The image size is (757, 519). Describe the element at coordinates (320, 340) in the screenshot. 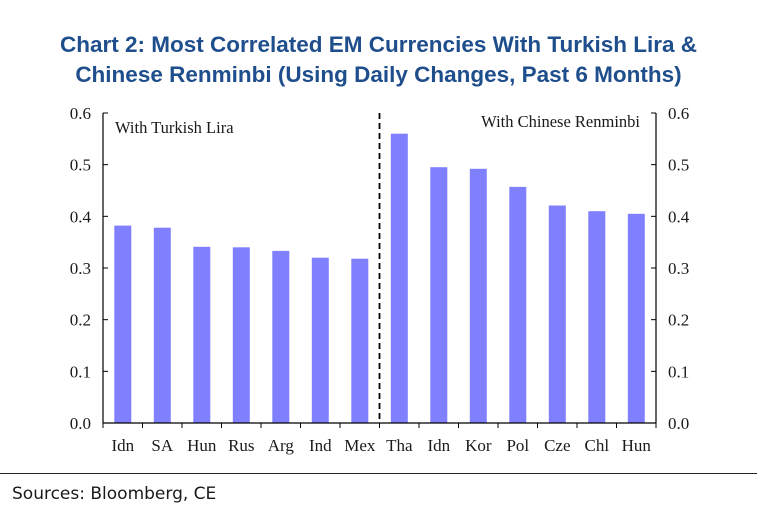

I see `bar-6-ind` at that location.